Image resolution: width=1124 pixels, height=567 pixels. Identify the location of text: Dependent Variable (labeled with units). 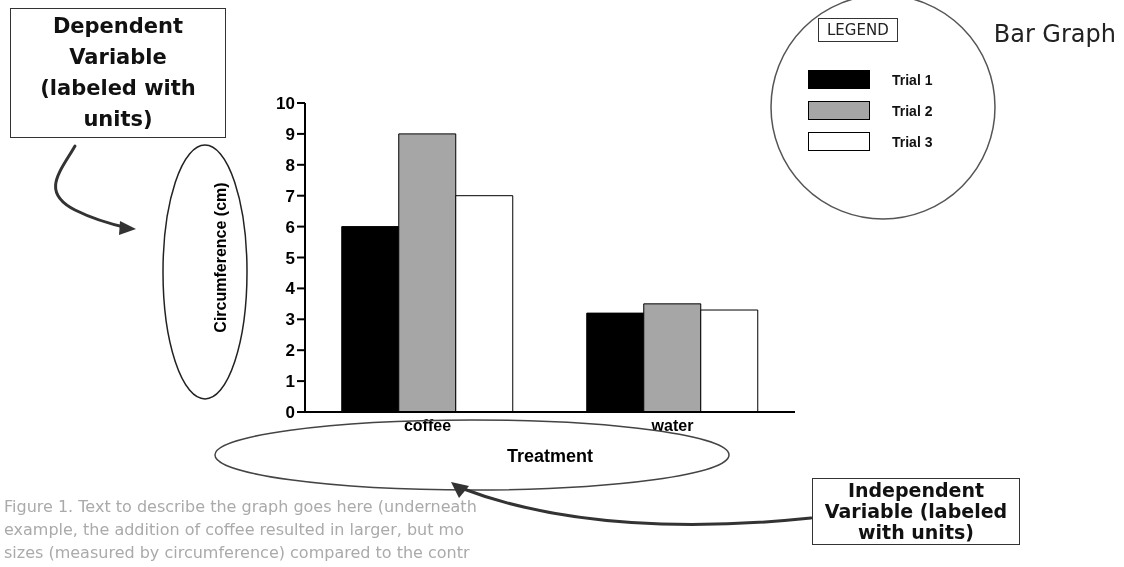
(118, 73).